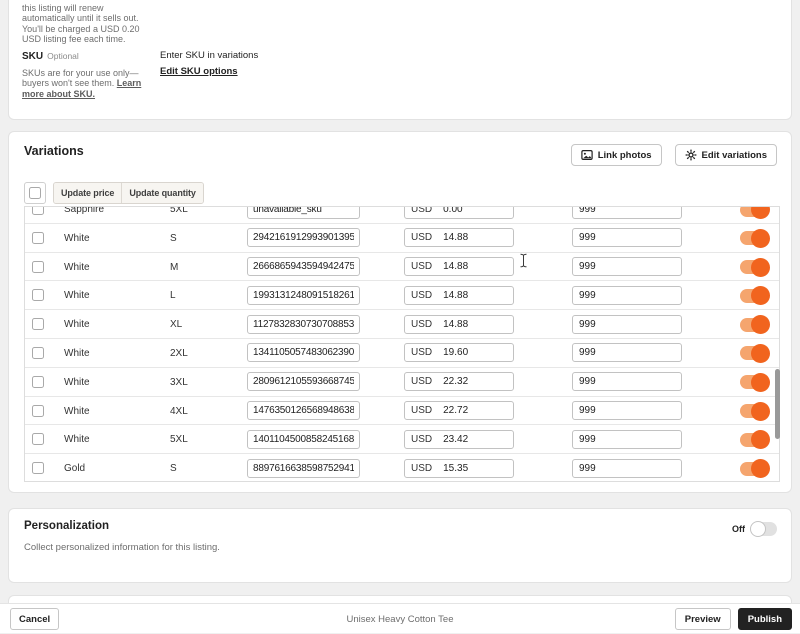  I want to click on bulk-edit-toolbar: Update price Update quantity, so click(114, 193).